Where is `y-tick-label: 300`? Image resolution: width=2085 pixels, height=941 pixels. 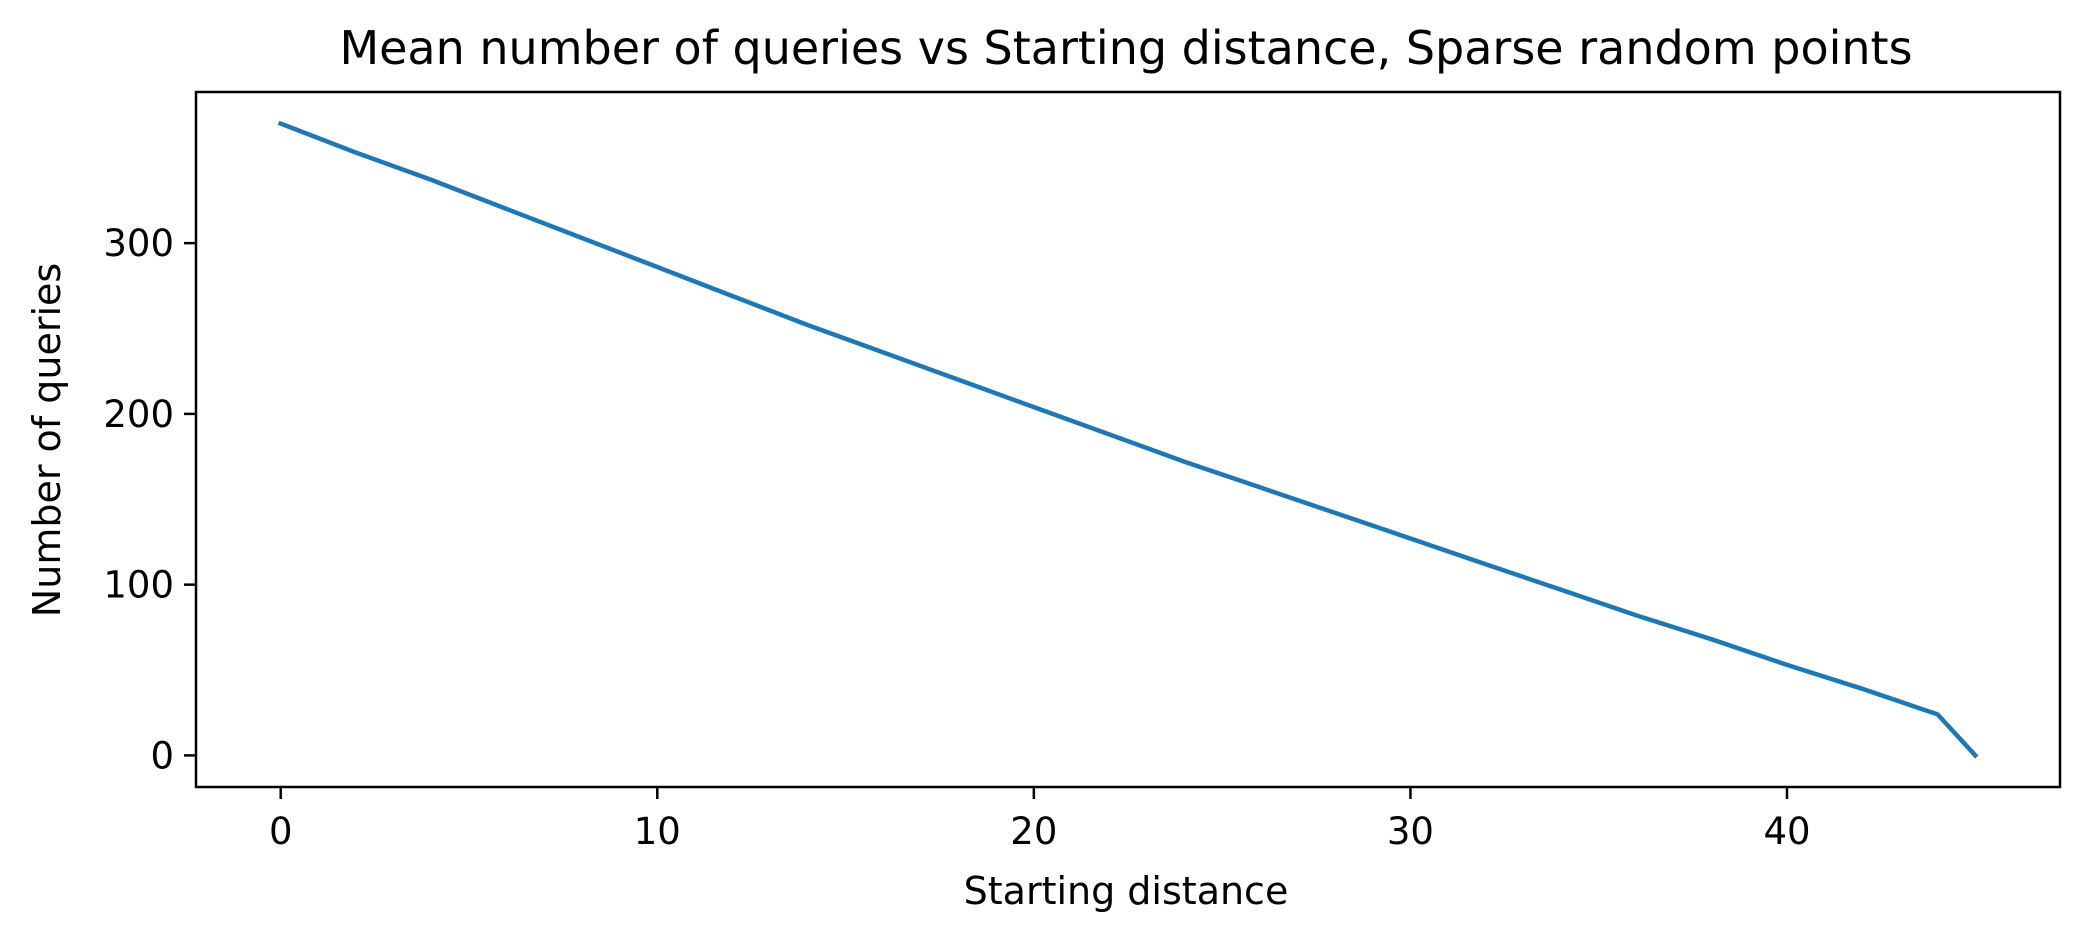
y-tick-label: 300 is located at coordinates (138, 243).